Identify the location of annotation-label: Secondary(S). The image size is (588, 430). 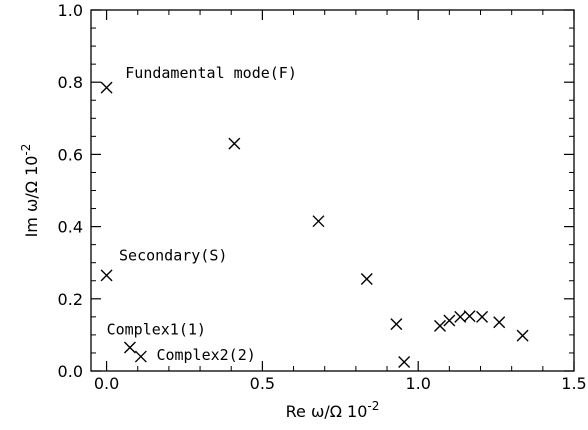
(173, 255).